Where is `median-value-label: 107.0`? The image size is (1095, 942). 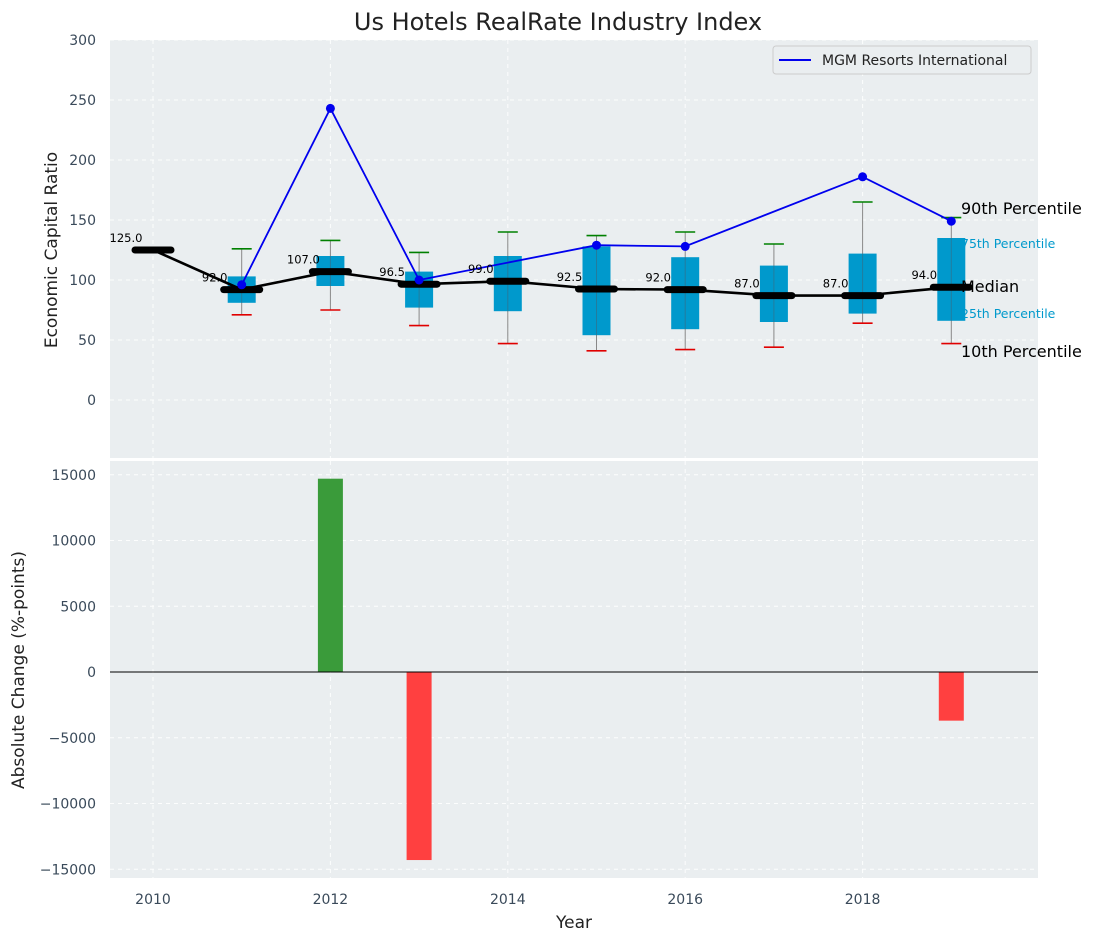
median-value-label: 107.0 is located at coordinates (303, 260).